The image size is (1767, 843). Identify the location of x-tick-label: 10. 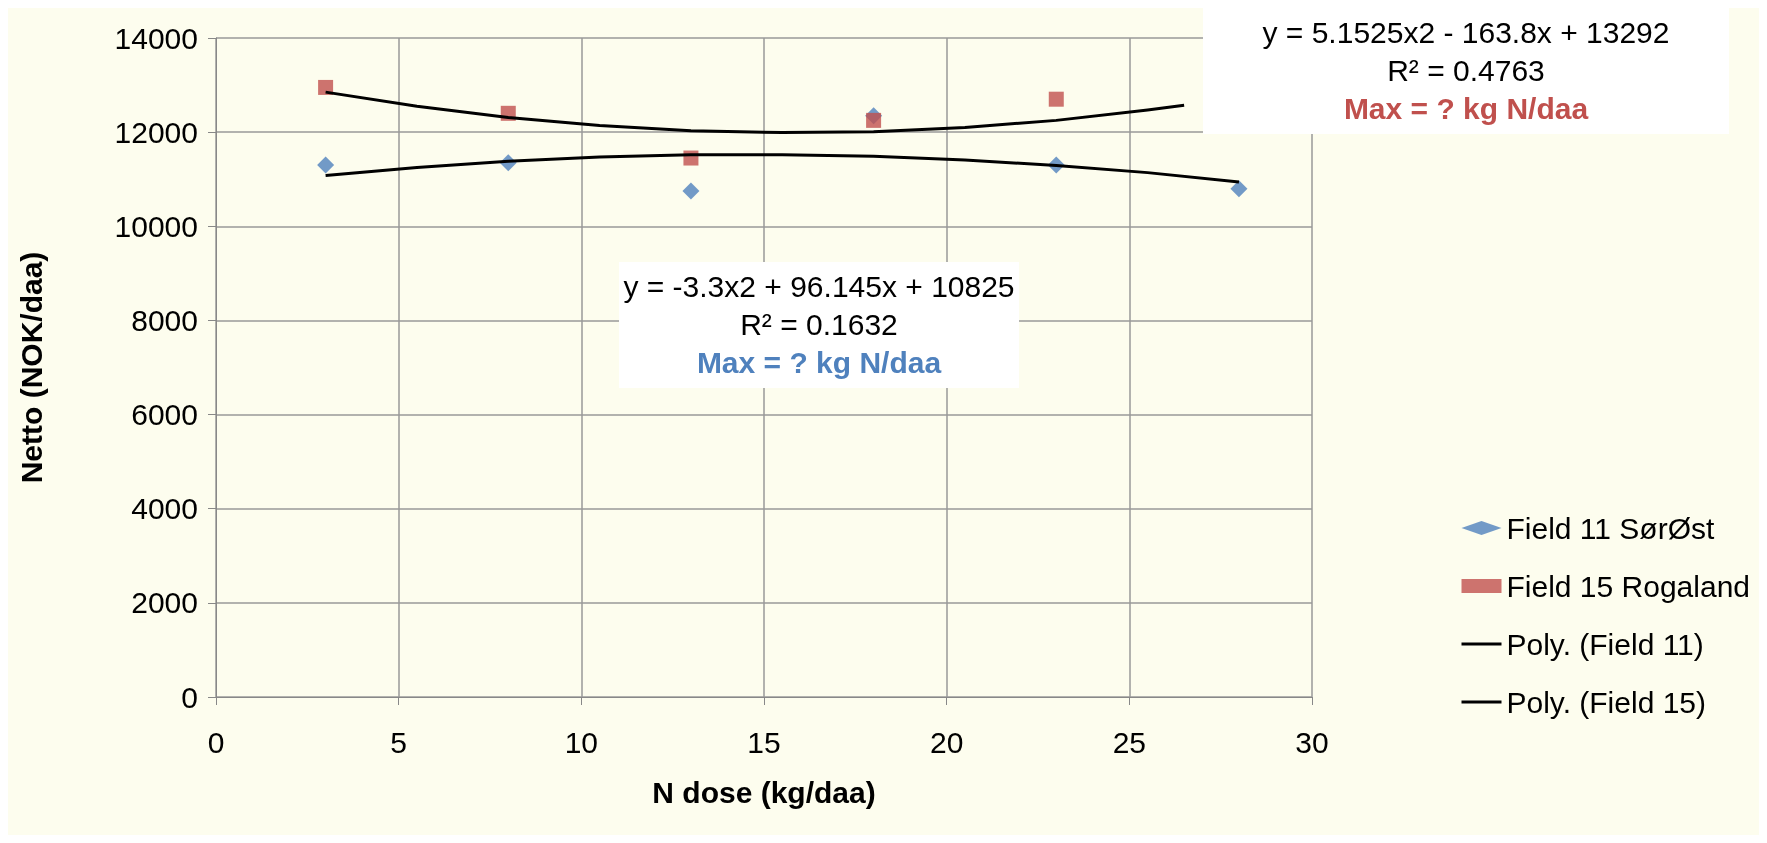
(581, 742).